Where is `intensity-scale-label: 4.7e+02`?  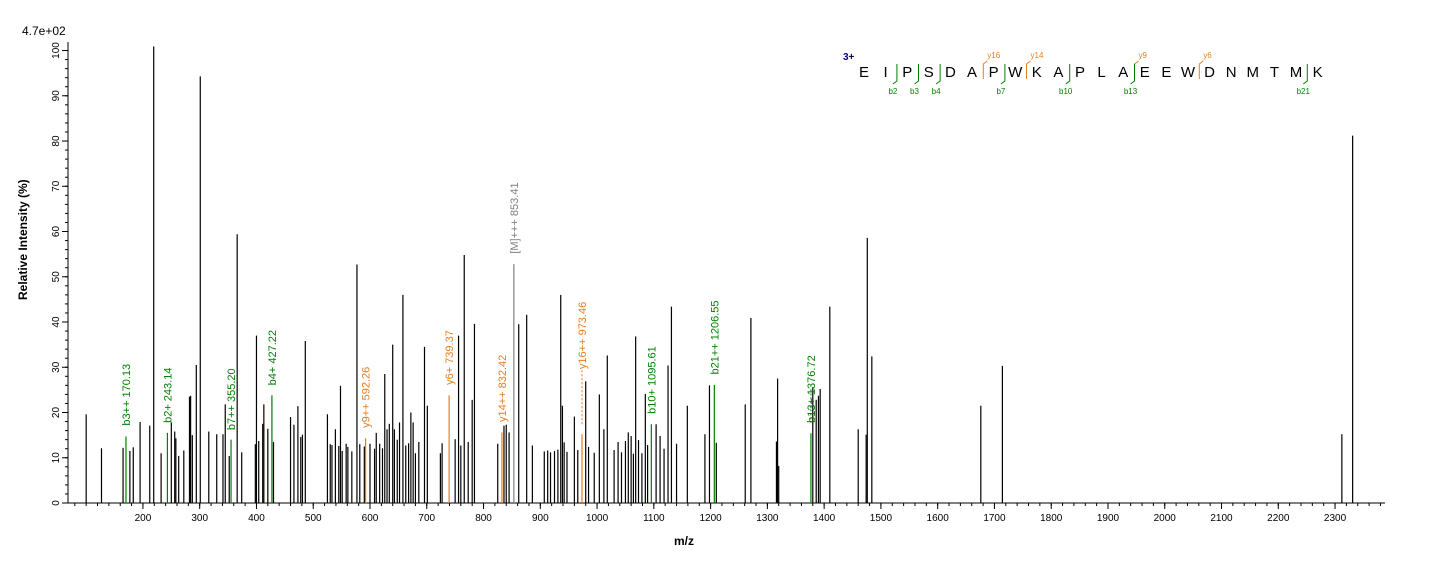
intensity-scale-label: 4.7e+02 is located at coordinates (44, 31).